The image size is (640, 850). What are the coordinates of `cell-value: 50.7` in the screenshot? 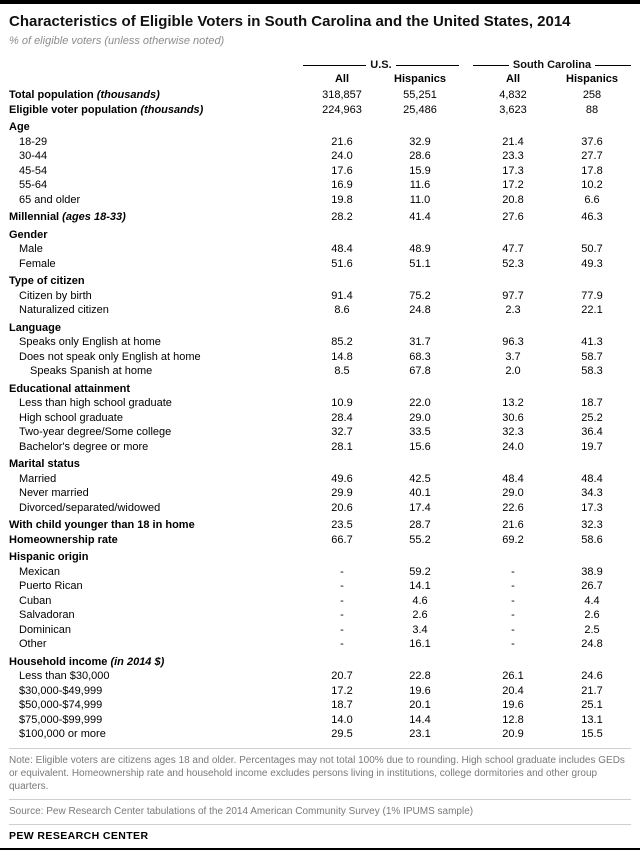 It's located at (592, 249).